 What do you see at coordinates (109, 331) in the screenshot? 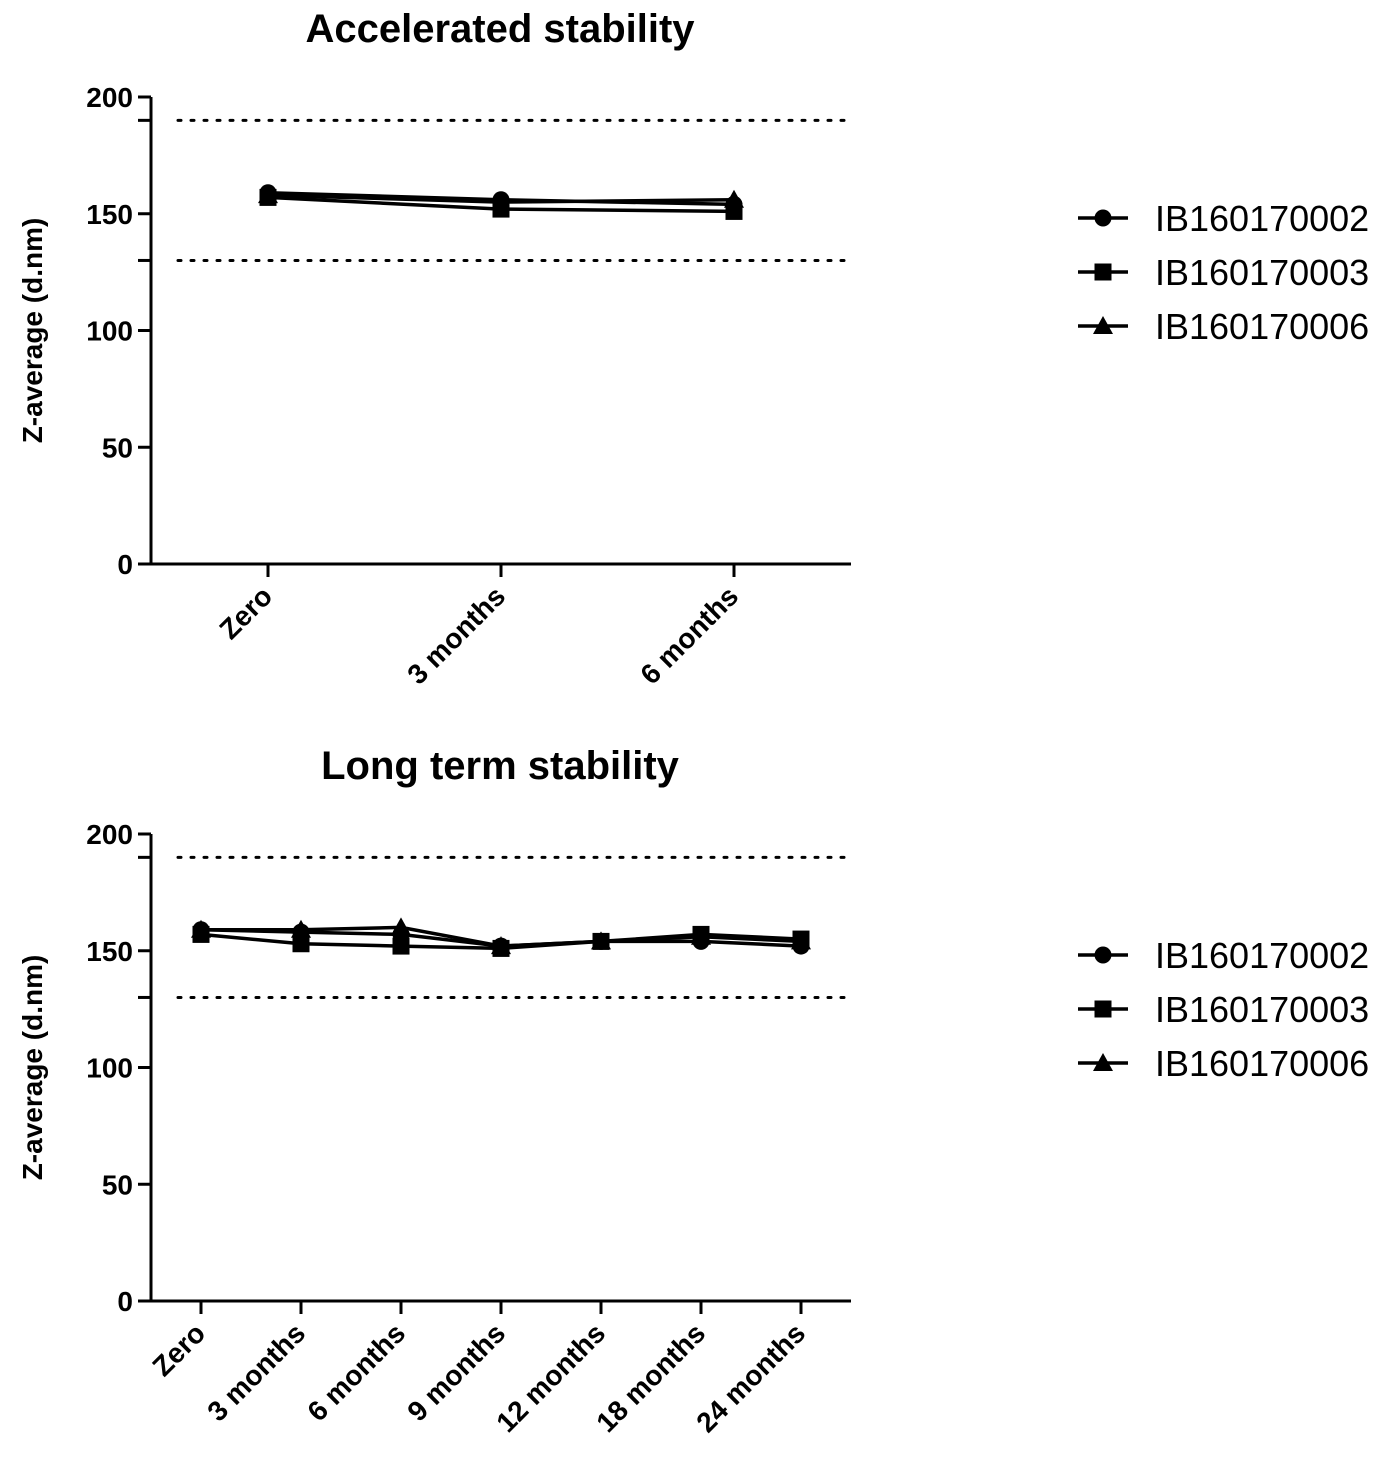
I see `chart-0-y-tick-label-100: 100` at bounding box center [109, 331].